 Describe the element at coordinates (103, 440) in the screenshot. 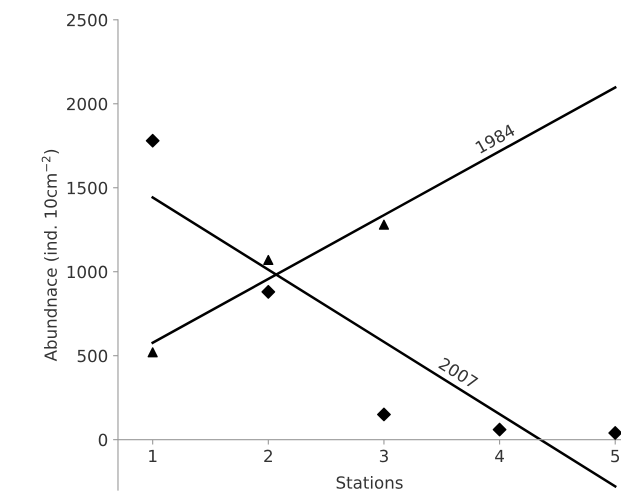

I see `y-tick-label: 0` at that location.